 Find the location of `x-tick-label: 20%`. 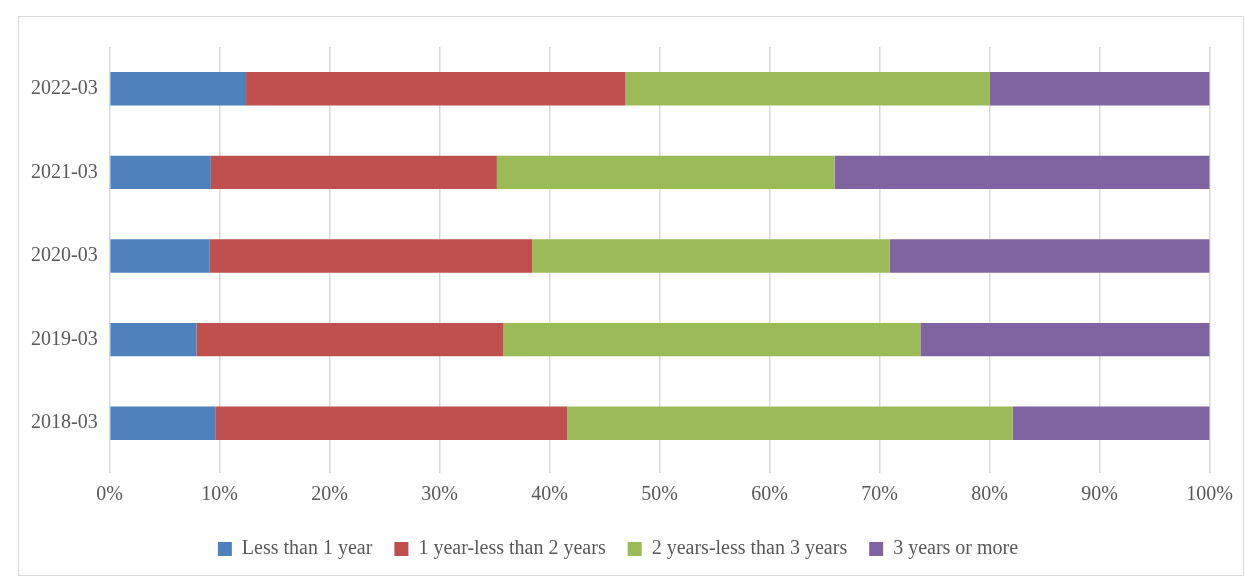

x-tick-label: 20% is located at coordinates (329, 493).